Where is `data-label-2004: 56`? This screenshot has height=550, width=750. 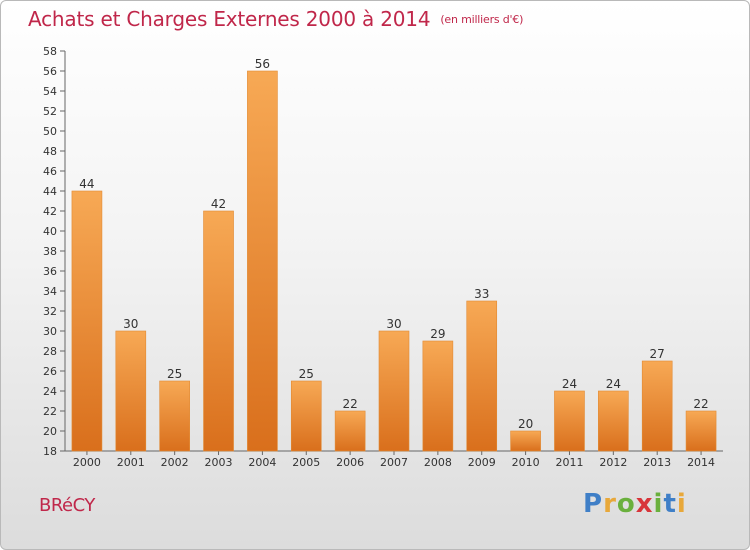
data-label-2004: 56 is located at coordinates (262, 64).